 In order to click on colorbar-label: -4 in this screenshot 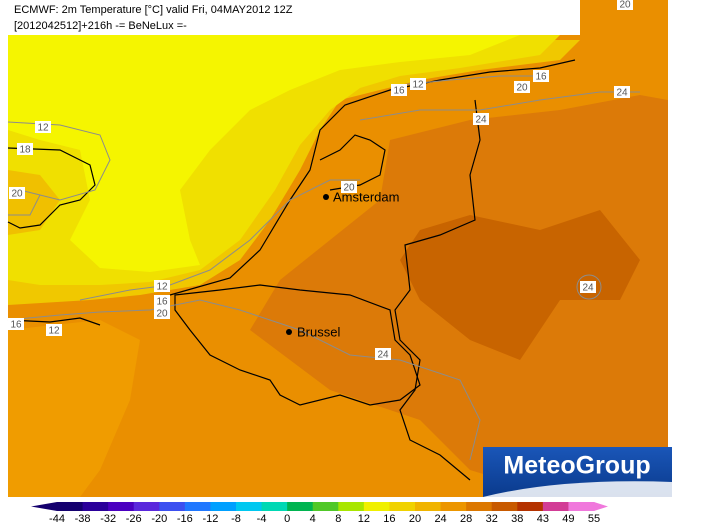, I will do `click(262, 519)`.